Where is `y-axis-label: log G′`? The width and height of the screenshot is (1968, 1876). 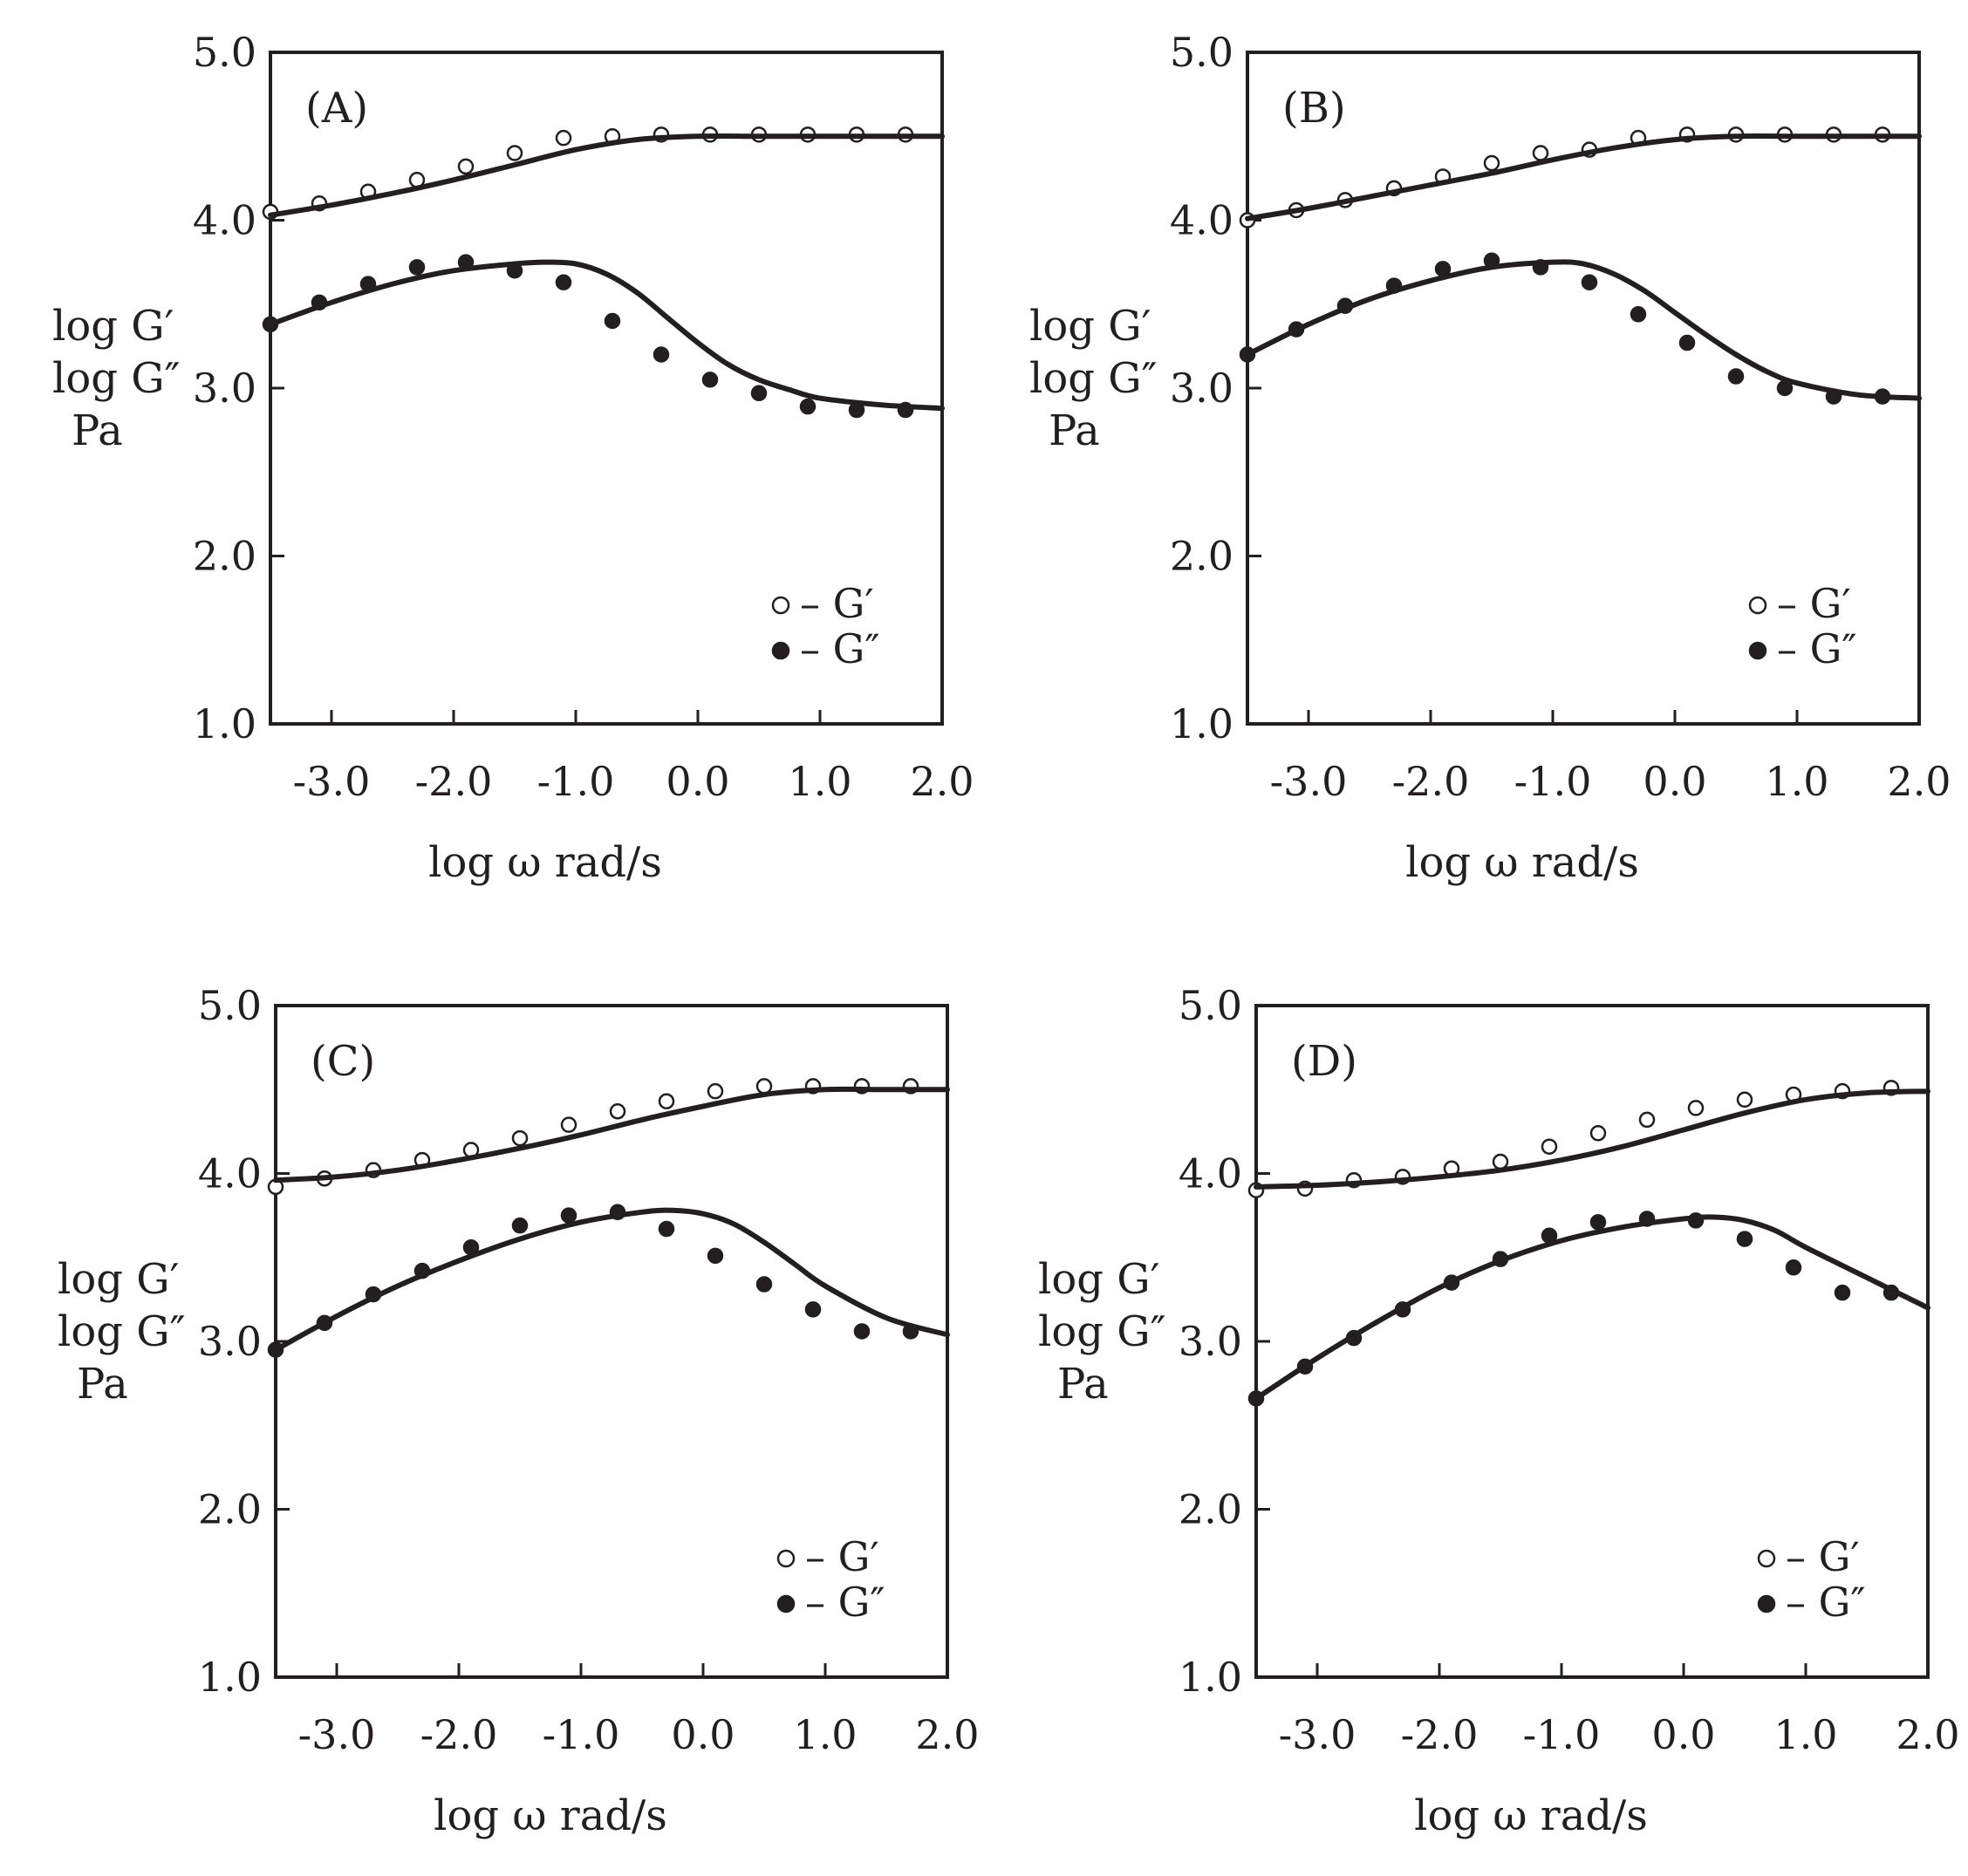
y-axis-label: log G′ is located at coordinates (1098, 1279).